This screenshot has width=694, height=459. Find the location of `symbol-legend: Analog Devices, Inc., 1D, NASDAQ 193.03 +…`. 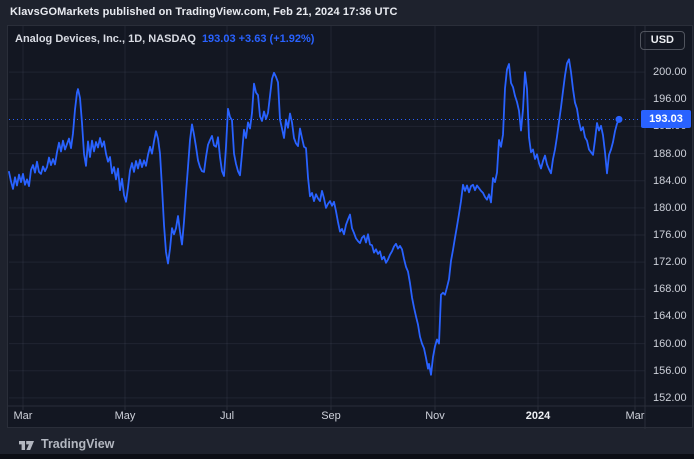

symbol-legend: Analog Devices, Inc., 1D, NASDAQ 193.03 +… is located at coordinates (164, 39).